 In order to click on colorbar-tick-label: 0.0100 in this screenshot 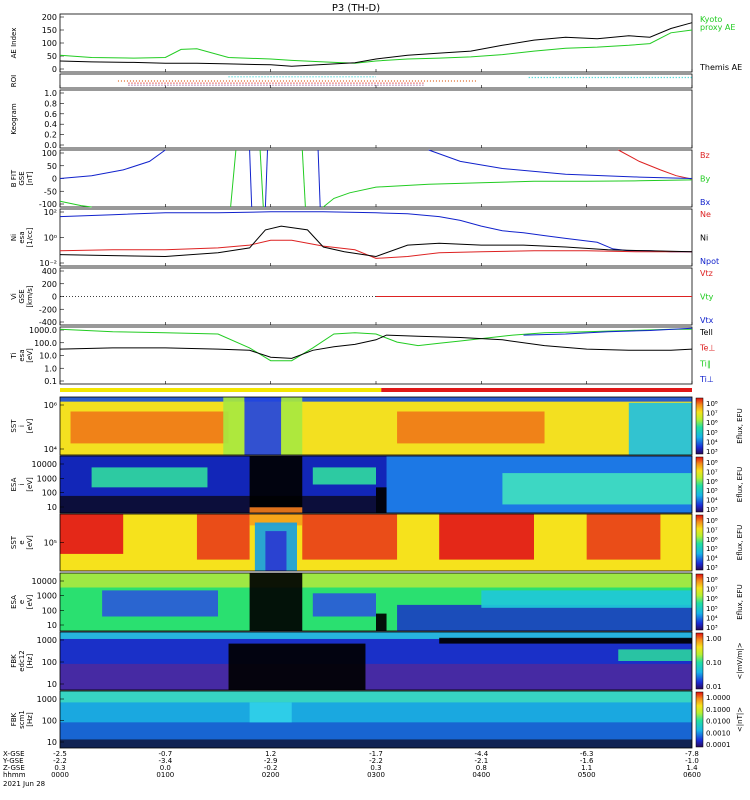, I will do `click(718, 722)`.